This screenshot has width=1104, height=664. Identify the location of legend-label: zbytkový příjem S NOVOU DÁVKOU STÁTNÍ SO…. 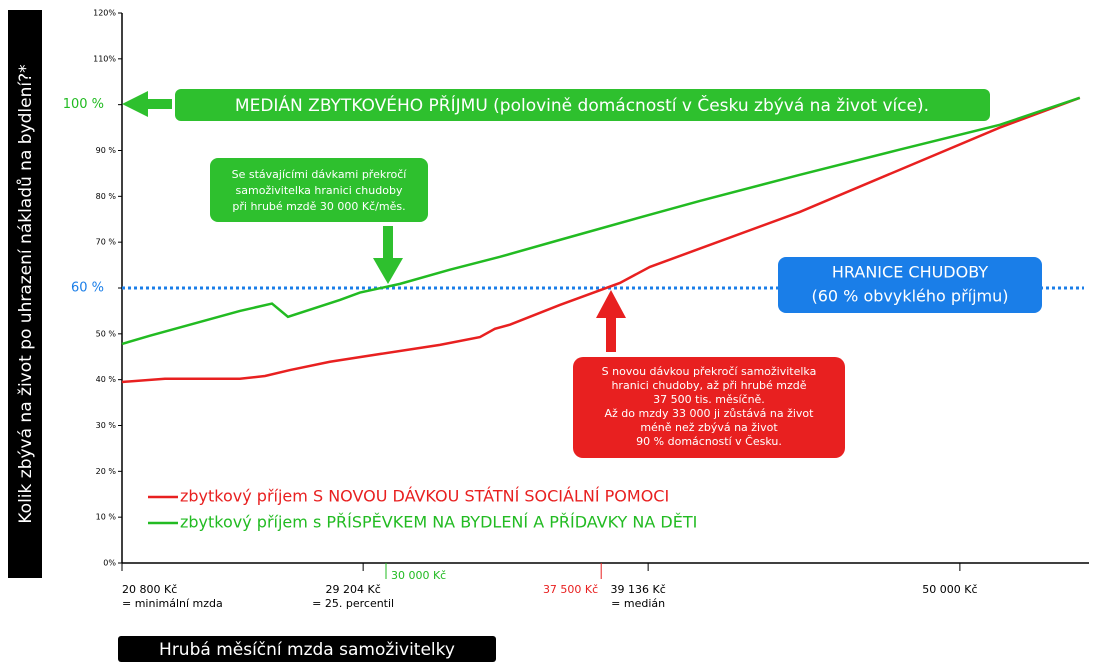
(424, 496).